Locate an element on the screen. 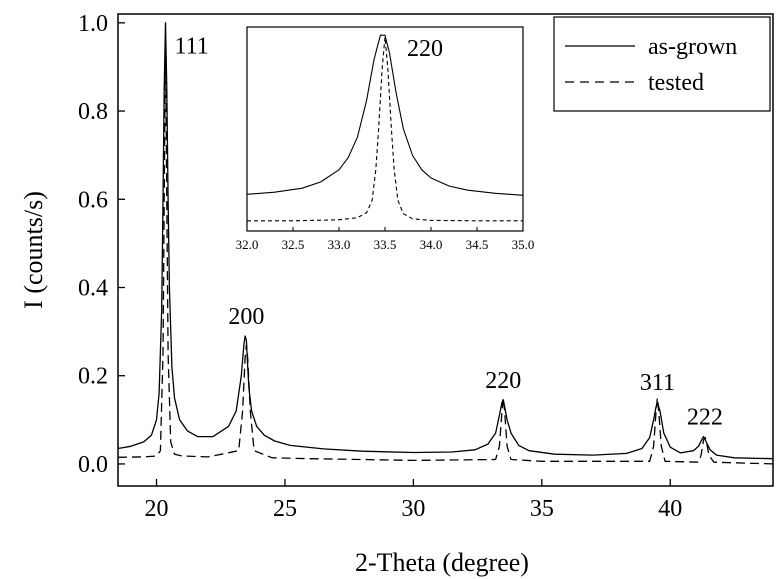 The image size is (777, 579). x-tick-label: 30 is located at coordinates (413, 509).